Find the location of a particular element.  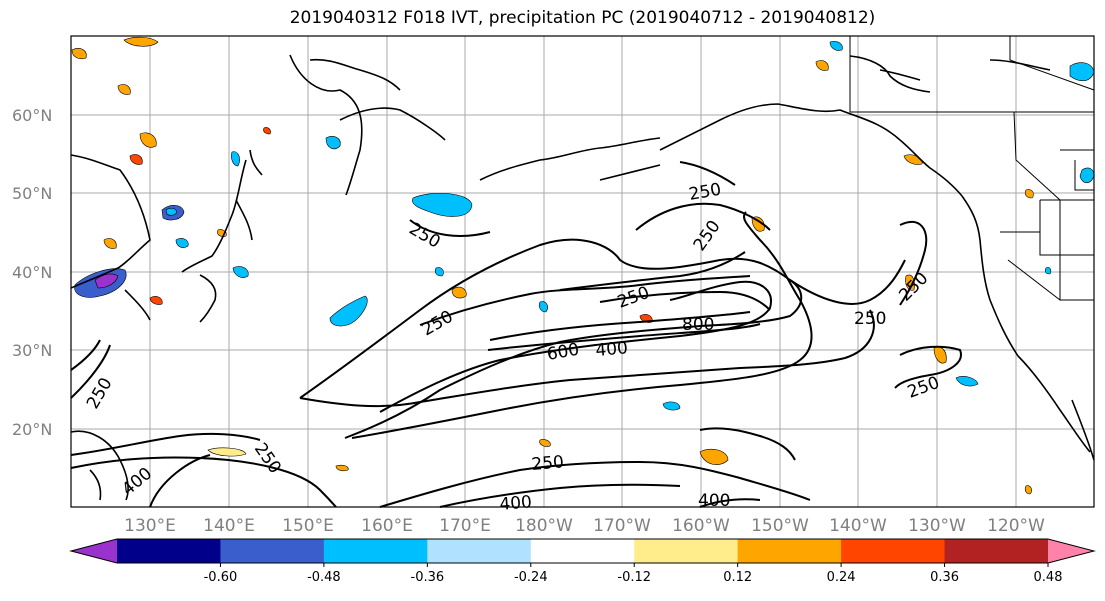

borders is located at coordinates (972, 168).